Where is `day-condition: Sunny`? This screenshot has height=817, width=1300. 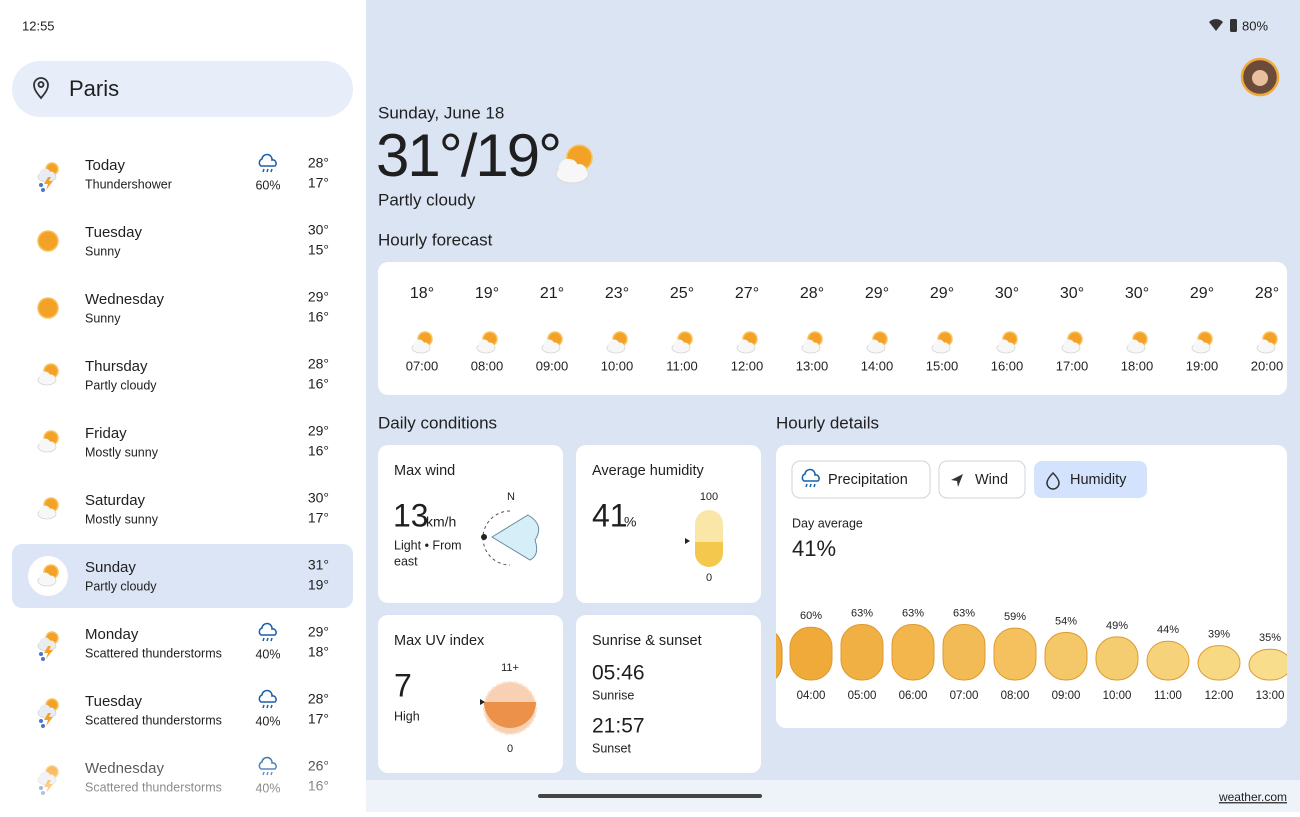
day-condition: Sunny is located at coordinates (103, 251).